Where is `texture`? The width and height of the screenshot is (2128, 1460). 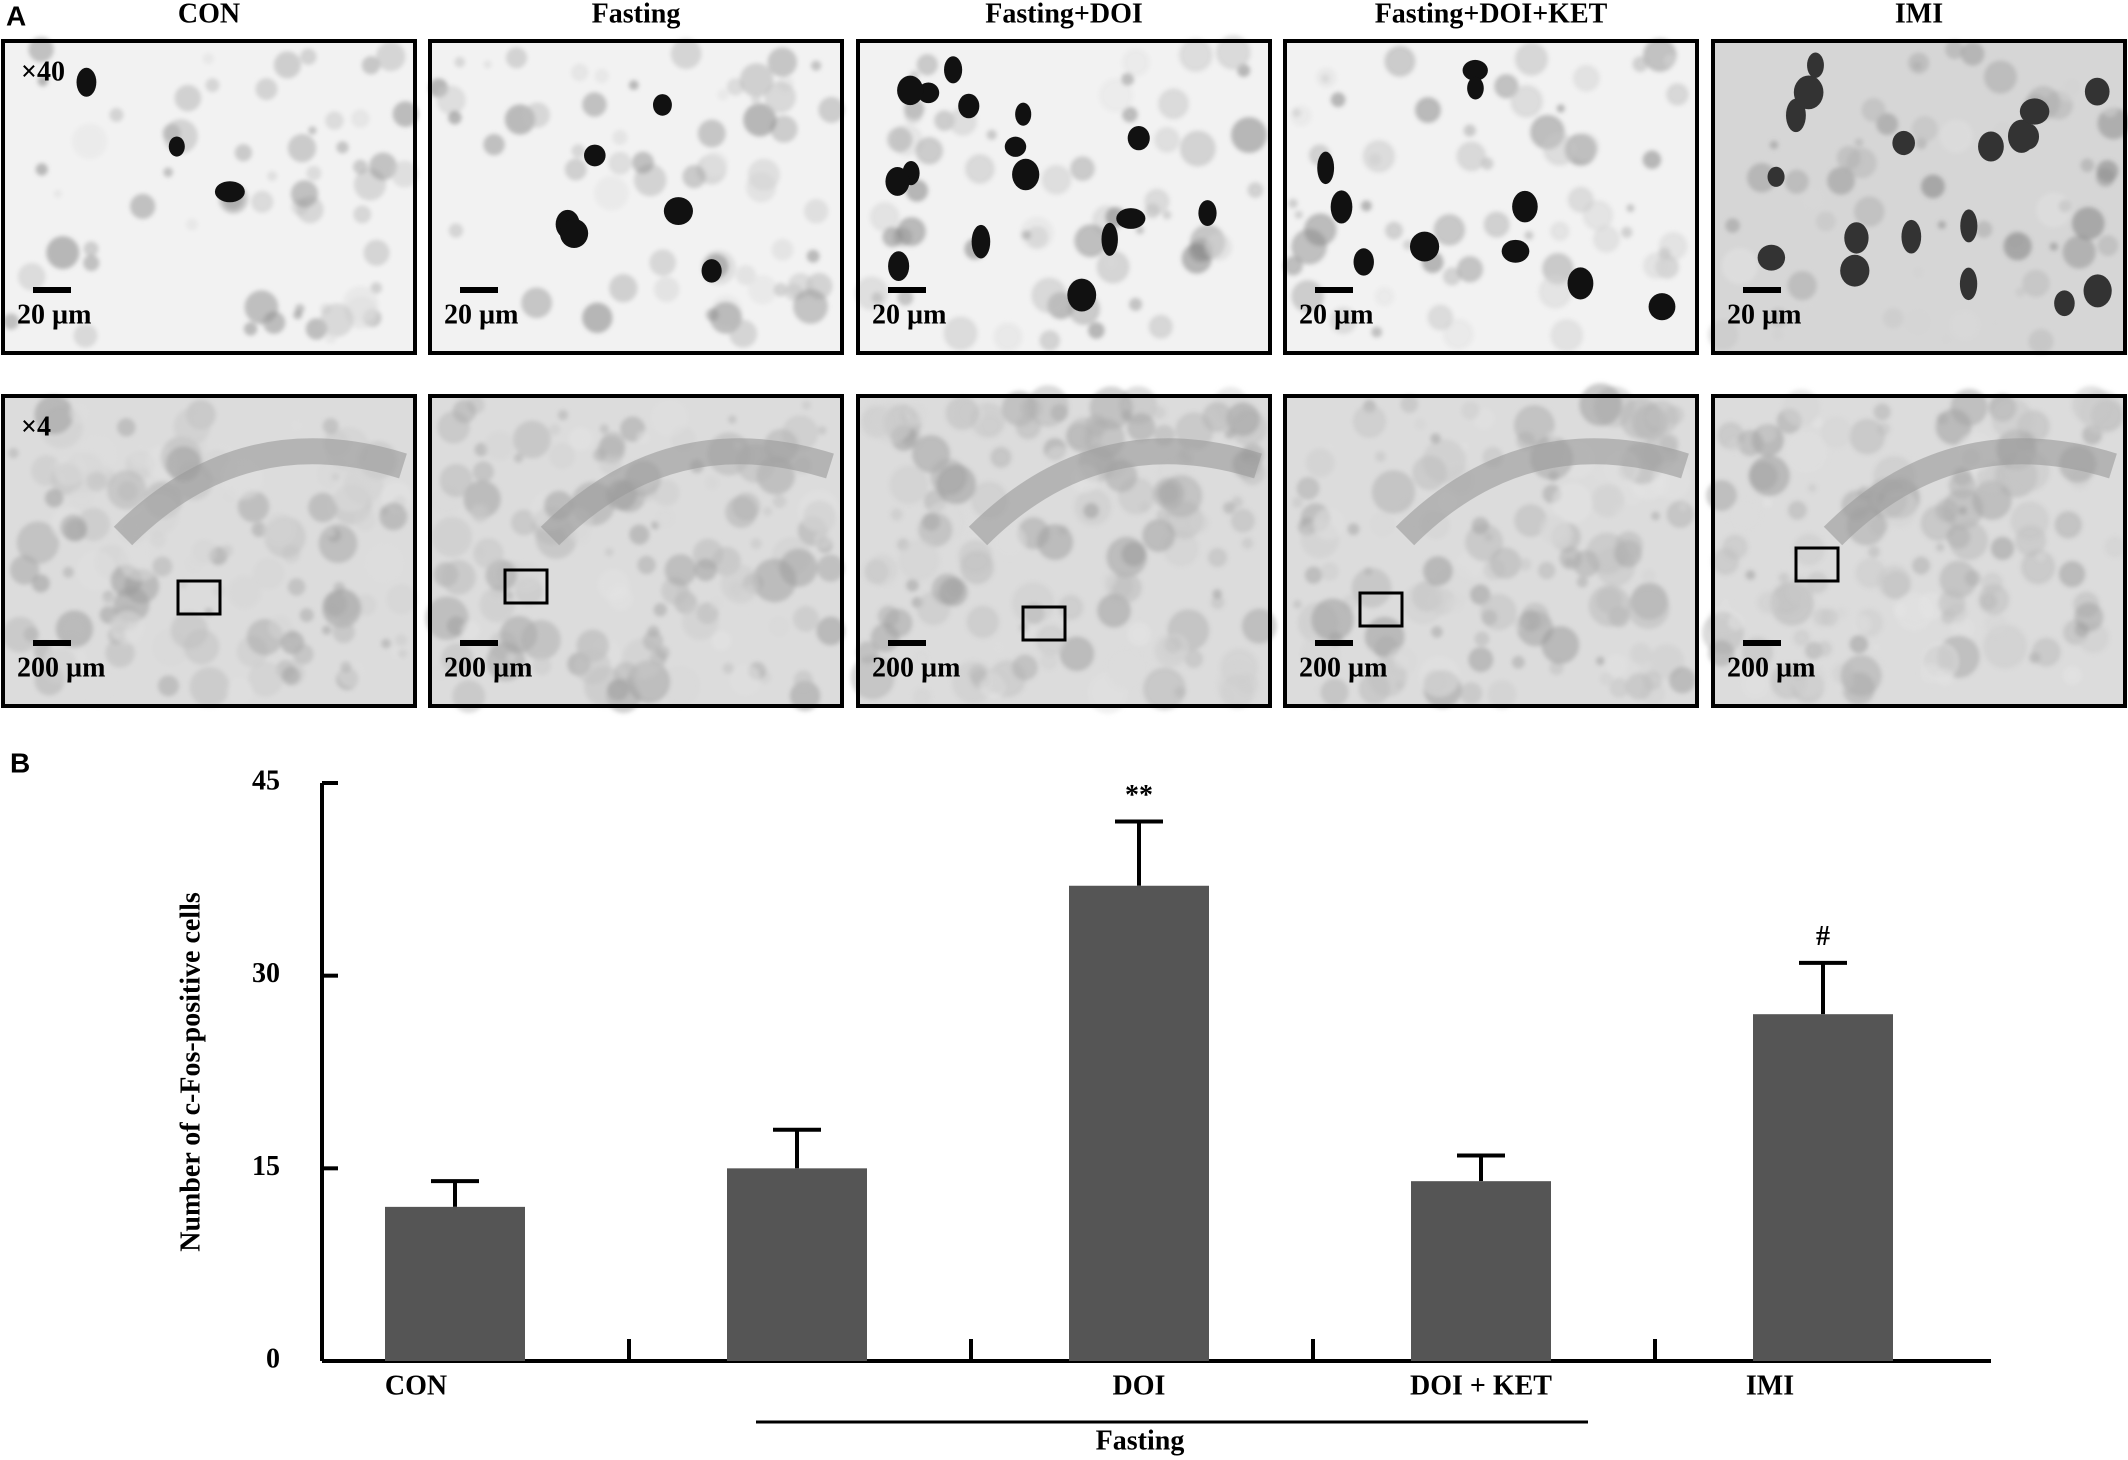 texture is located at coordinates (1918, 197).